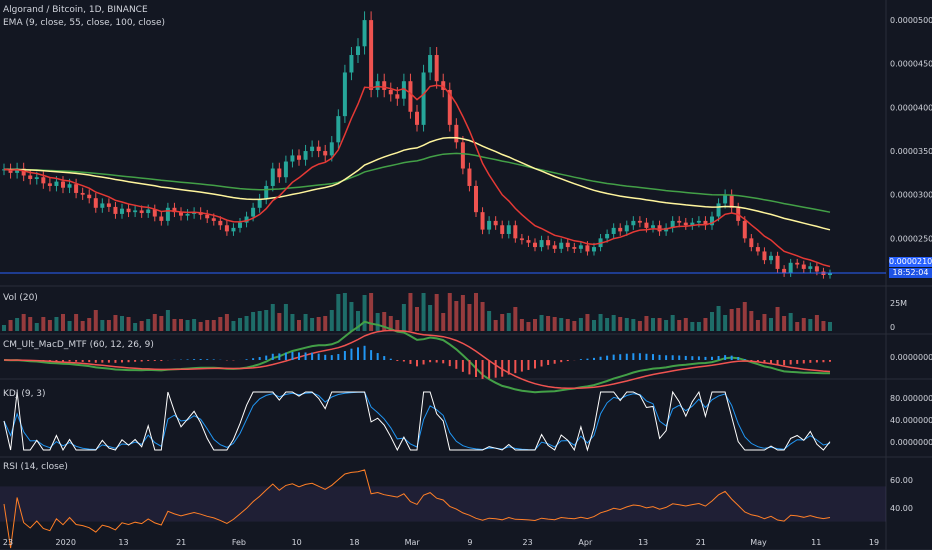  I want to click on volume-legend: Vol (20), so click(20, 298).